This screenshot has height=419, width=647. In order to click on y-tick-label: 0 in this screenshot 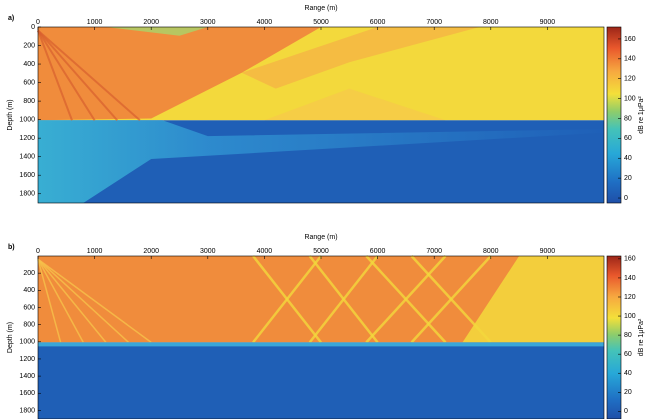, I will do `click(33, 27)`.